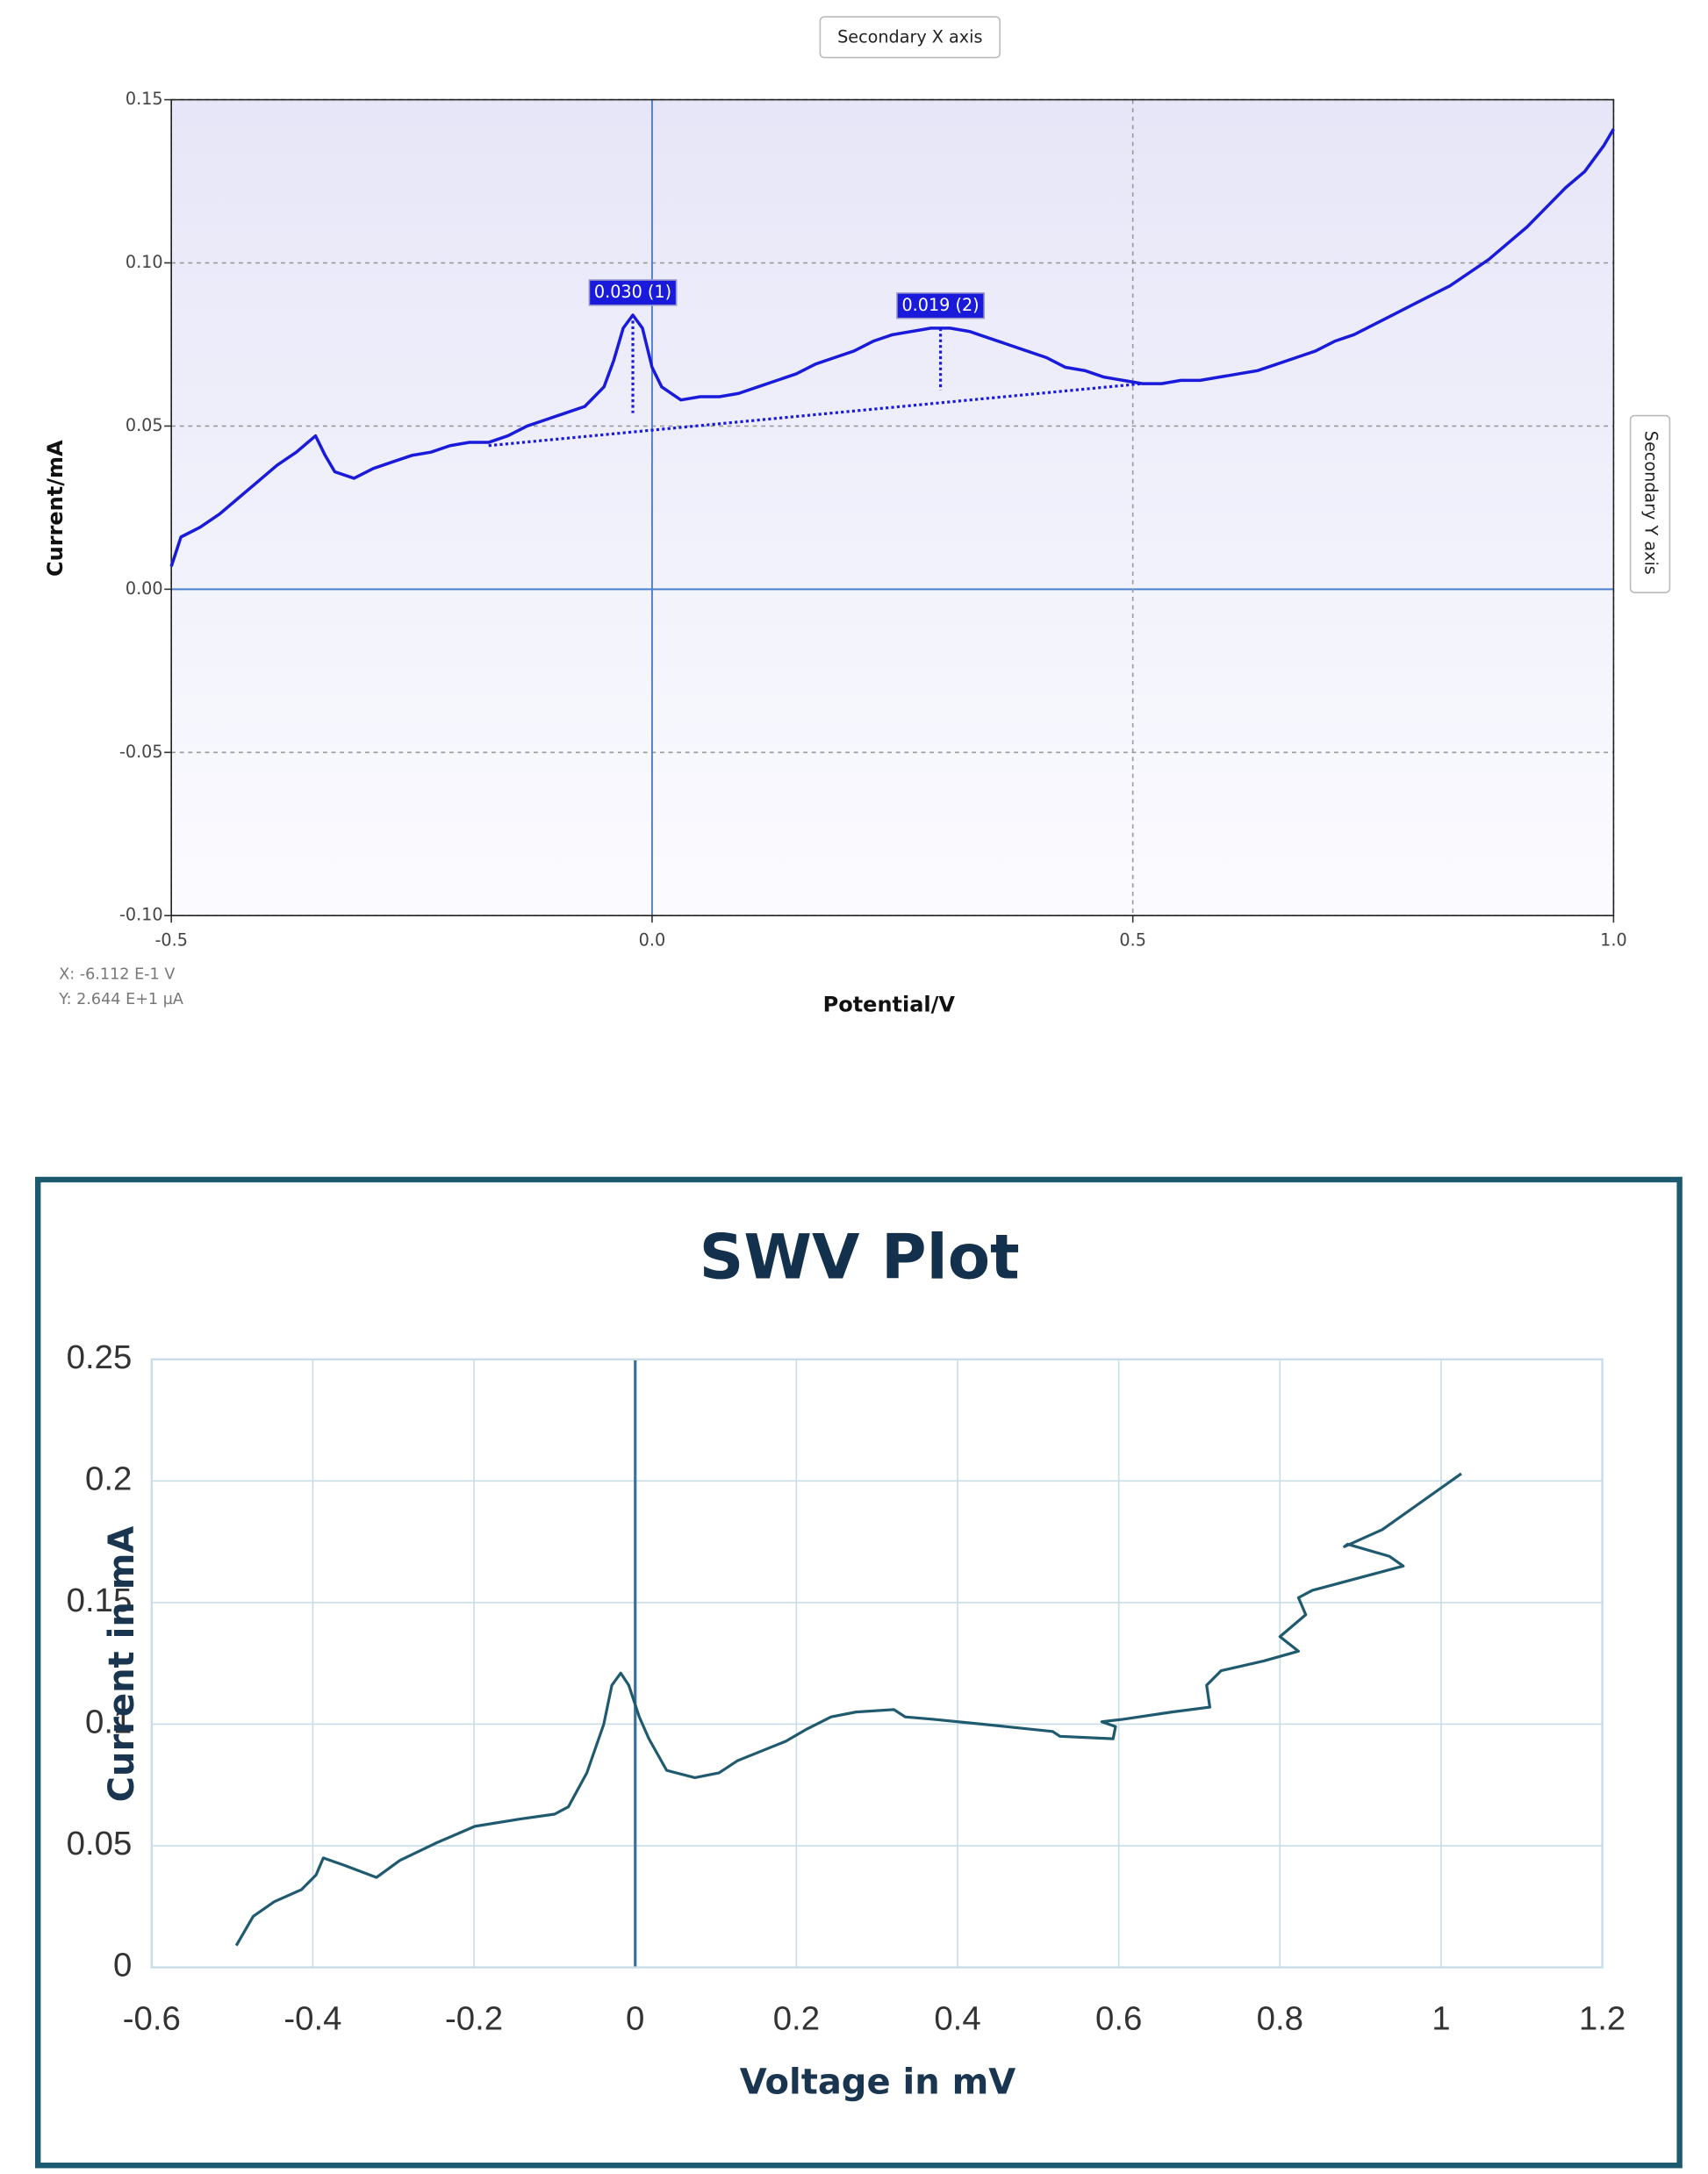 This screenshot has width=1708, height=2174. I want to click on secondary-x-button: Secondary X axis, so click(910, 37).